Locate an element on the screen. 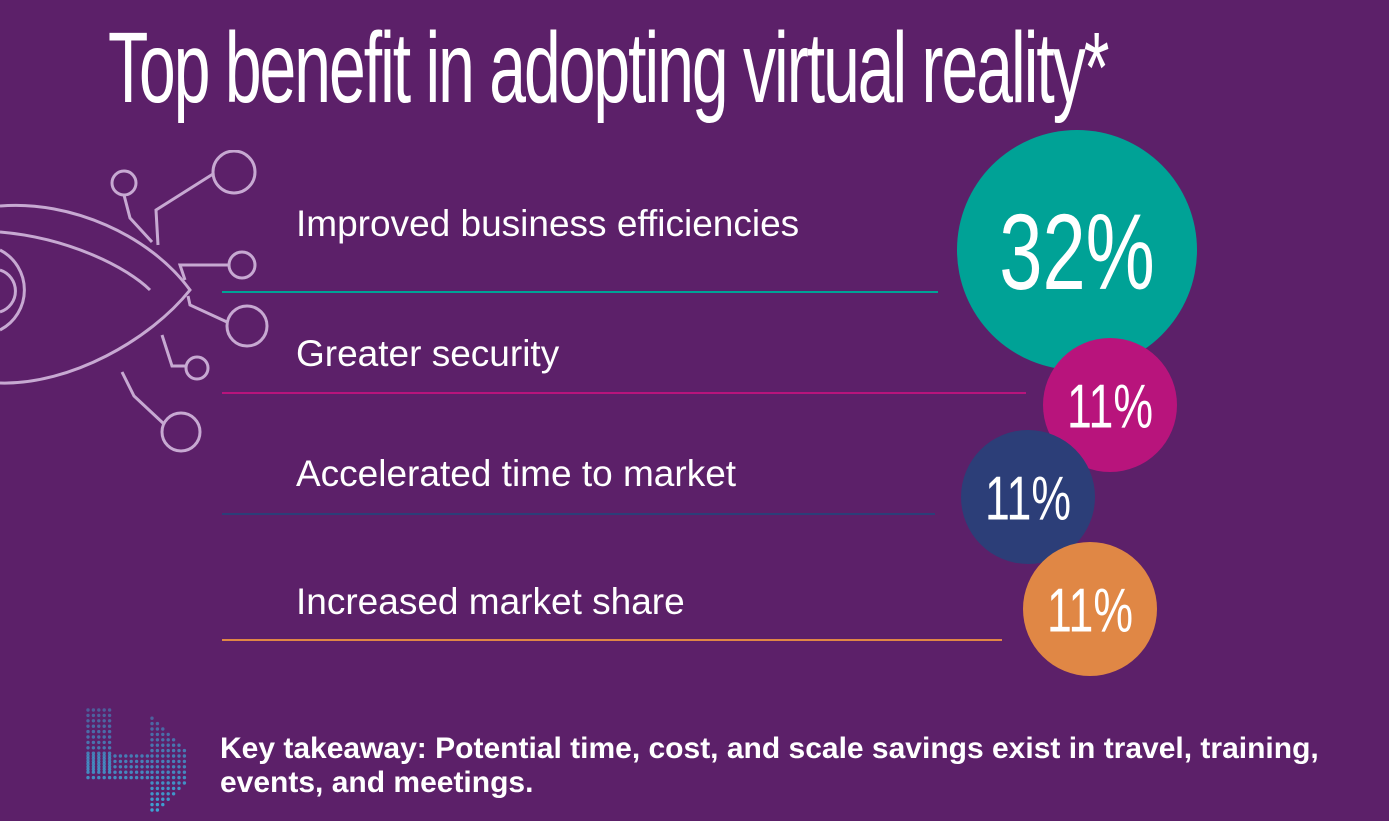 The width and height of the screenshot is (1389, 821). dotted-arrow-icon is located at coordinates (136, 760).